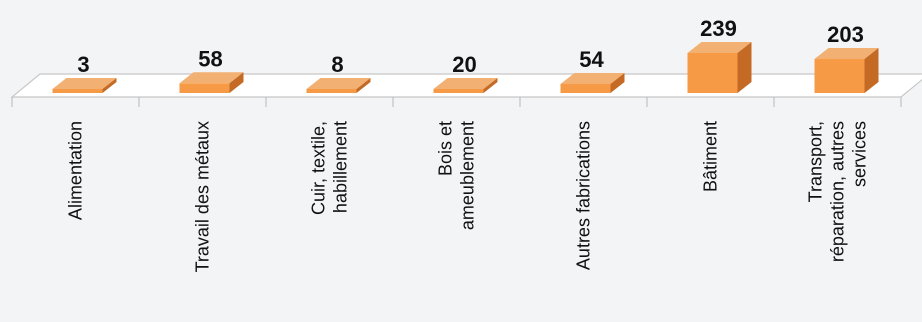 The height and width of the screenshot is (322, 922). What do you see at coordinates (584, 195) in the screenshot?
I see `tick-label: Autres fabrications` at bounding box center [584, 195].